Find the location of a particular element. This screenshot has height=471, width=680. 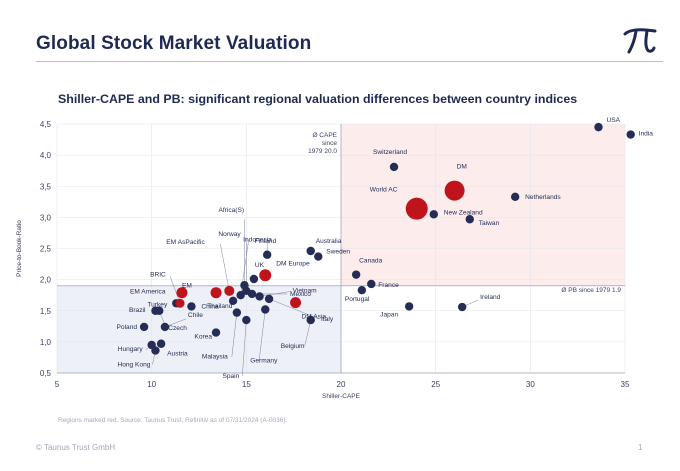

point-uk is located at coordinates (254, 279).